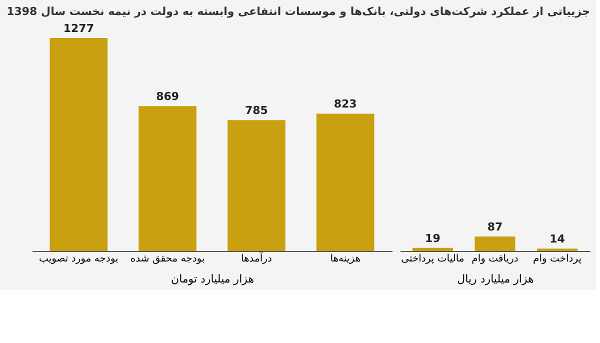 This screenshot has height=343, width=600. Describe the element at coordinates (256, 258) in the screenshot. I see `x-tick-label: درآمدها` at that location.